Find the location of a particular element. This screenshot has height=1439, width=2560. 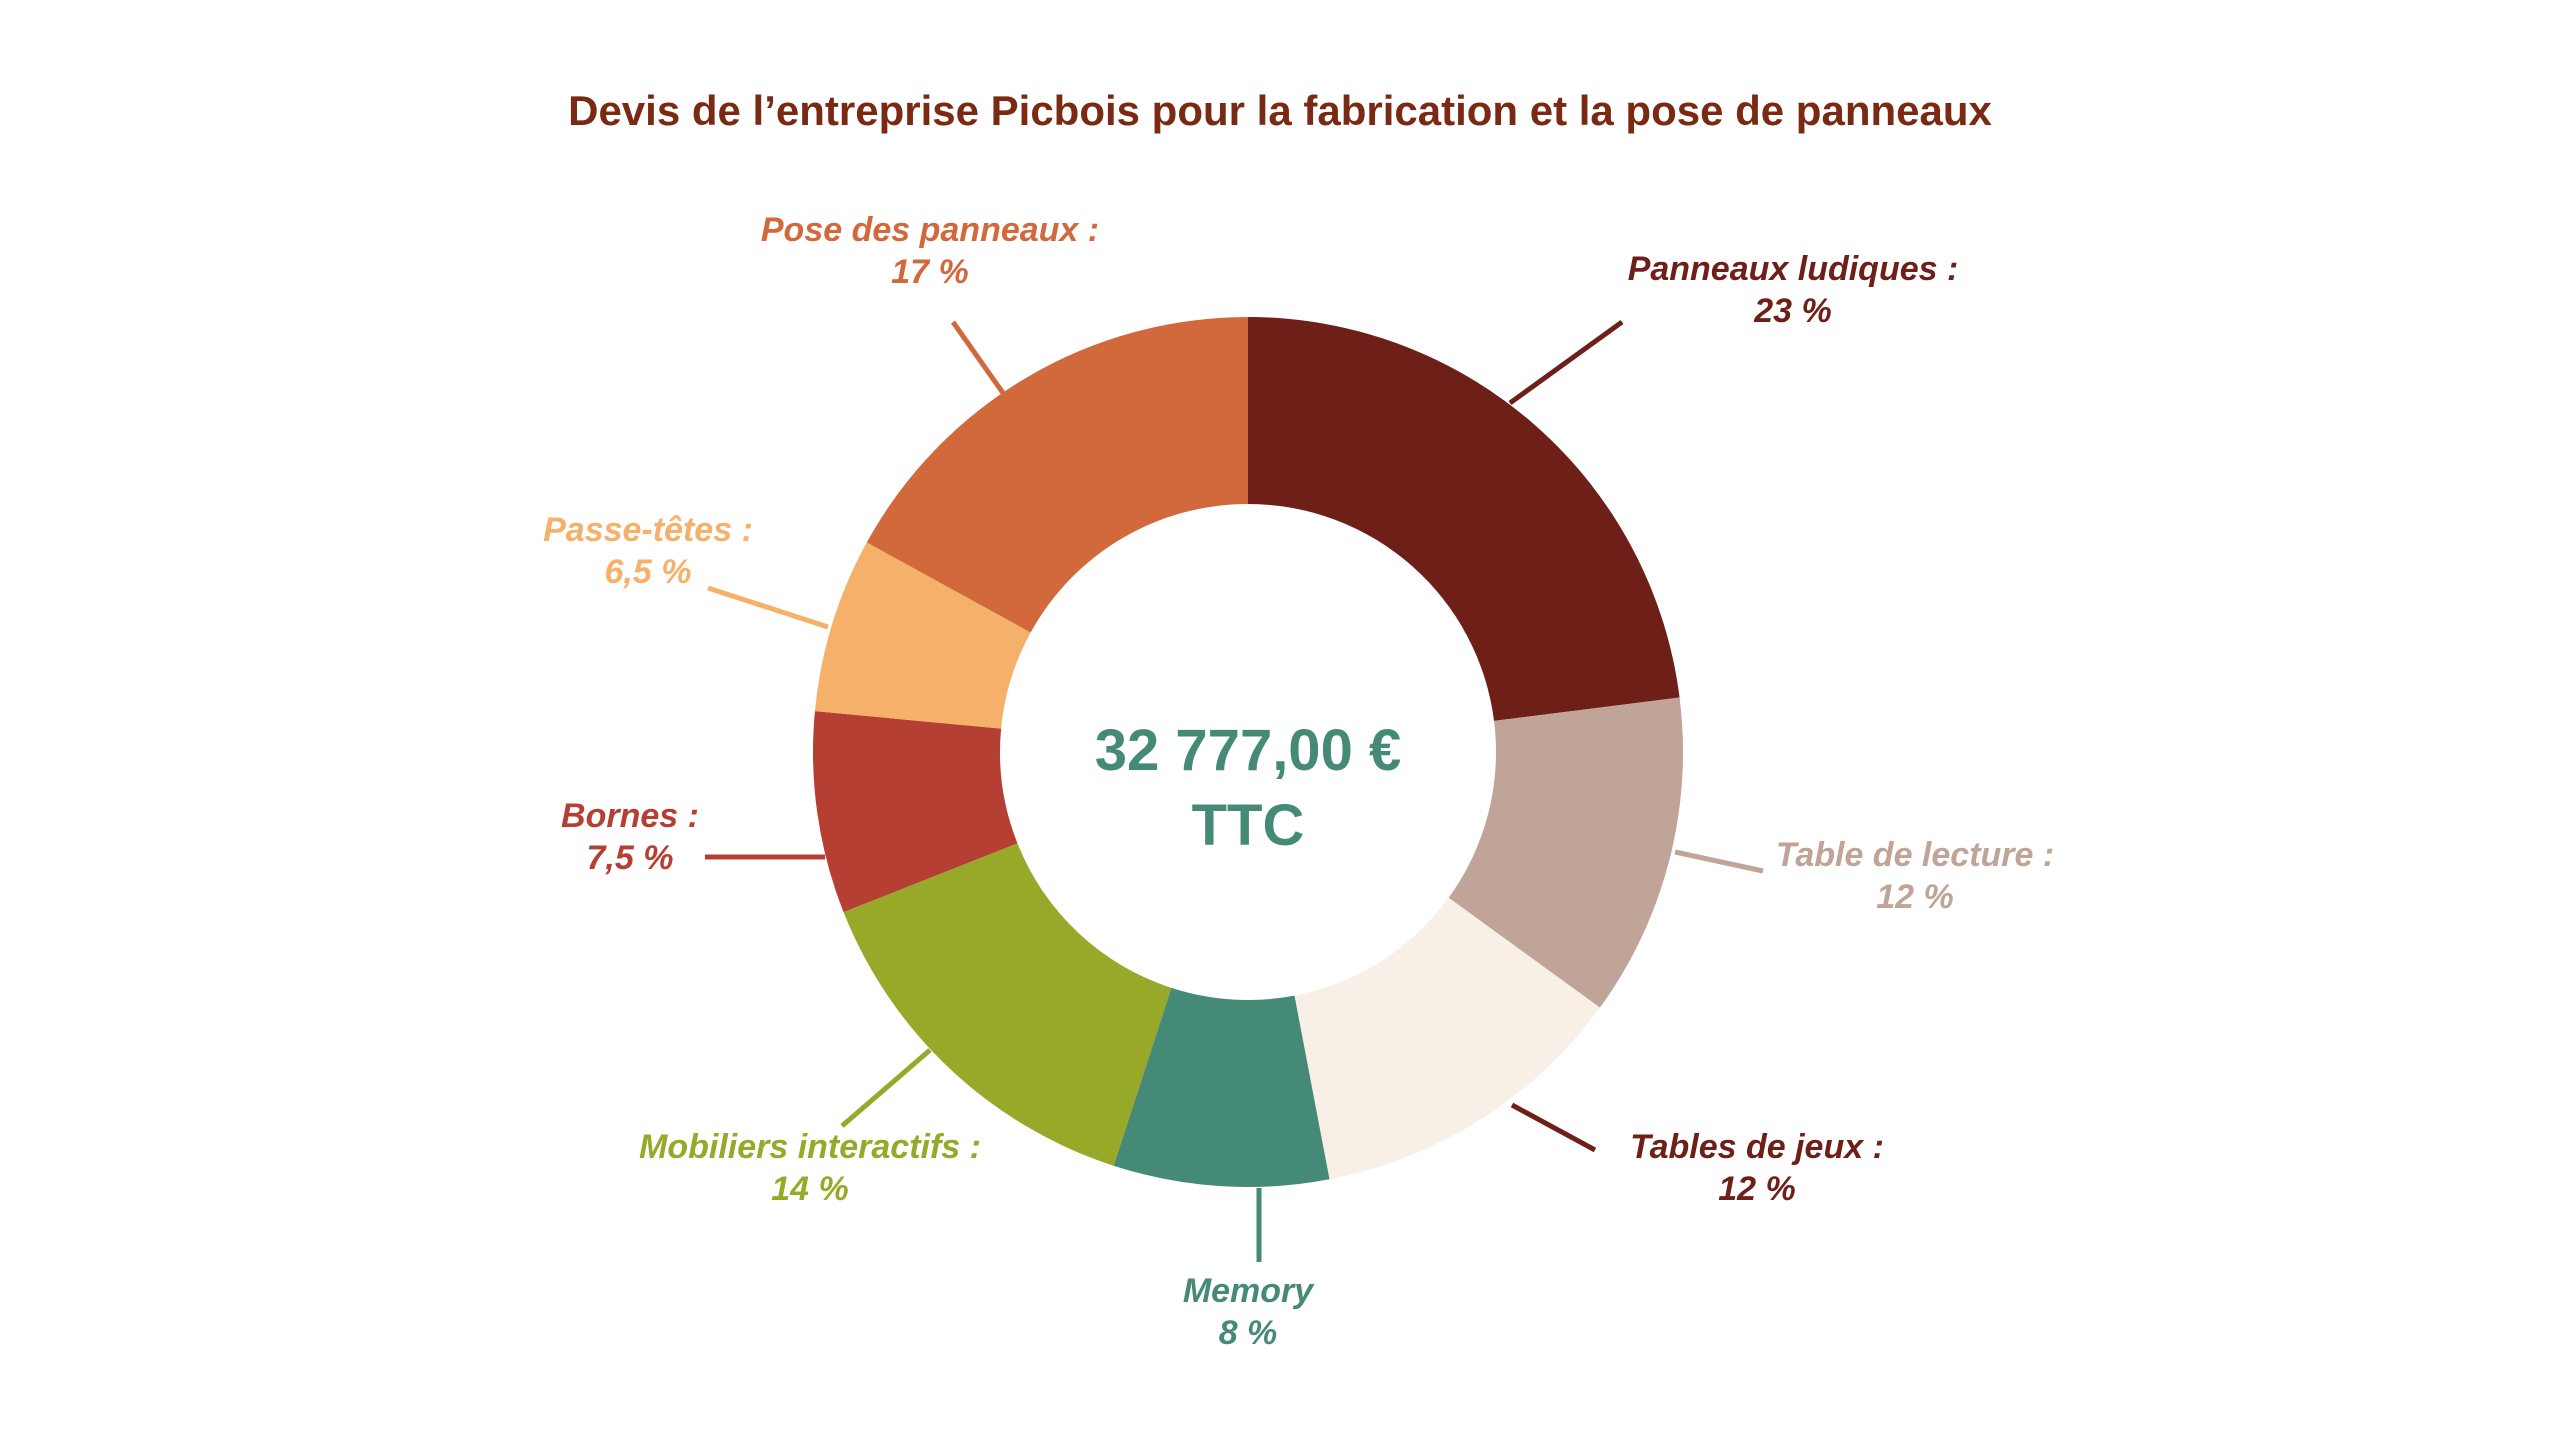

slice-label-name-8: Pose des panneaux : is located at coordinates (930, 230).